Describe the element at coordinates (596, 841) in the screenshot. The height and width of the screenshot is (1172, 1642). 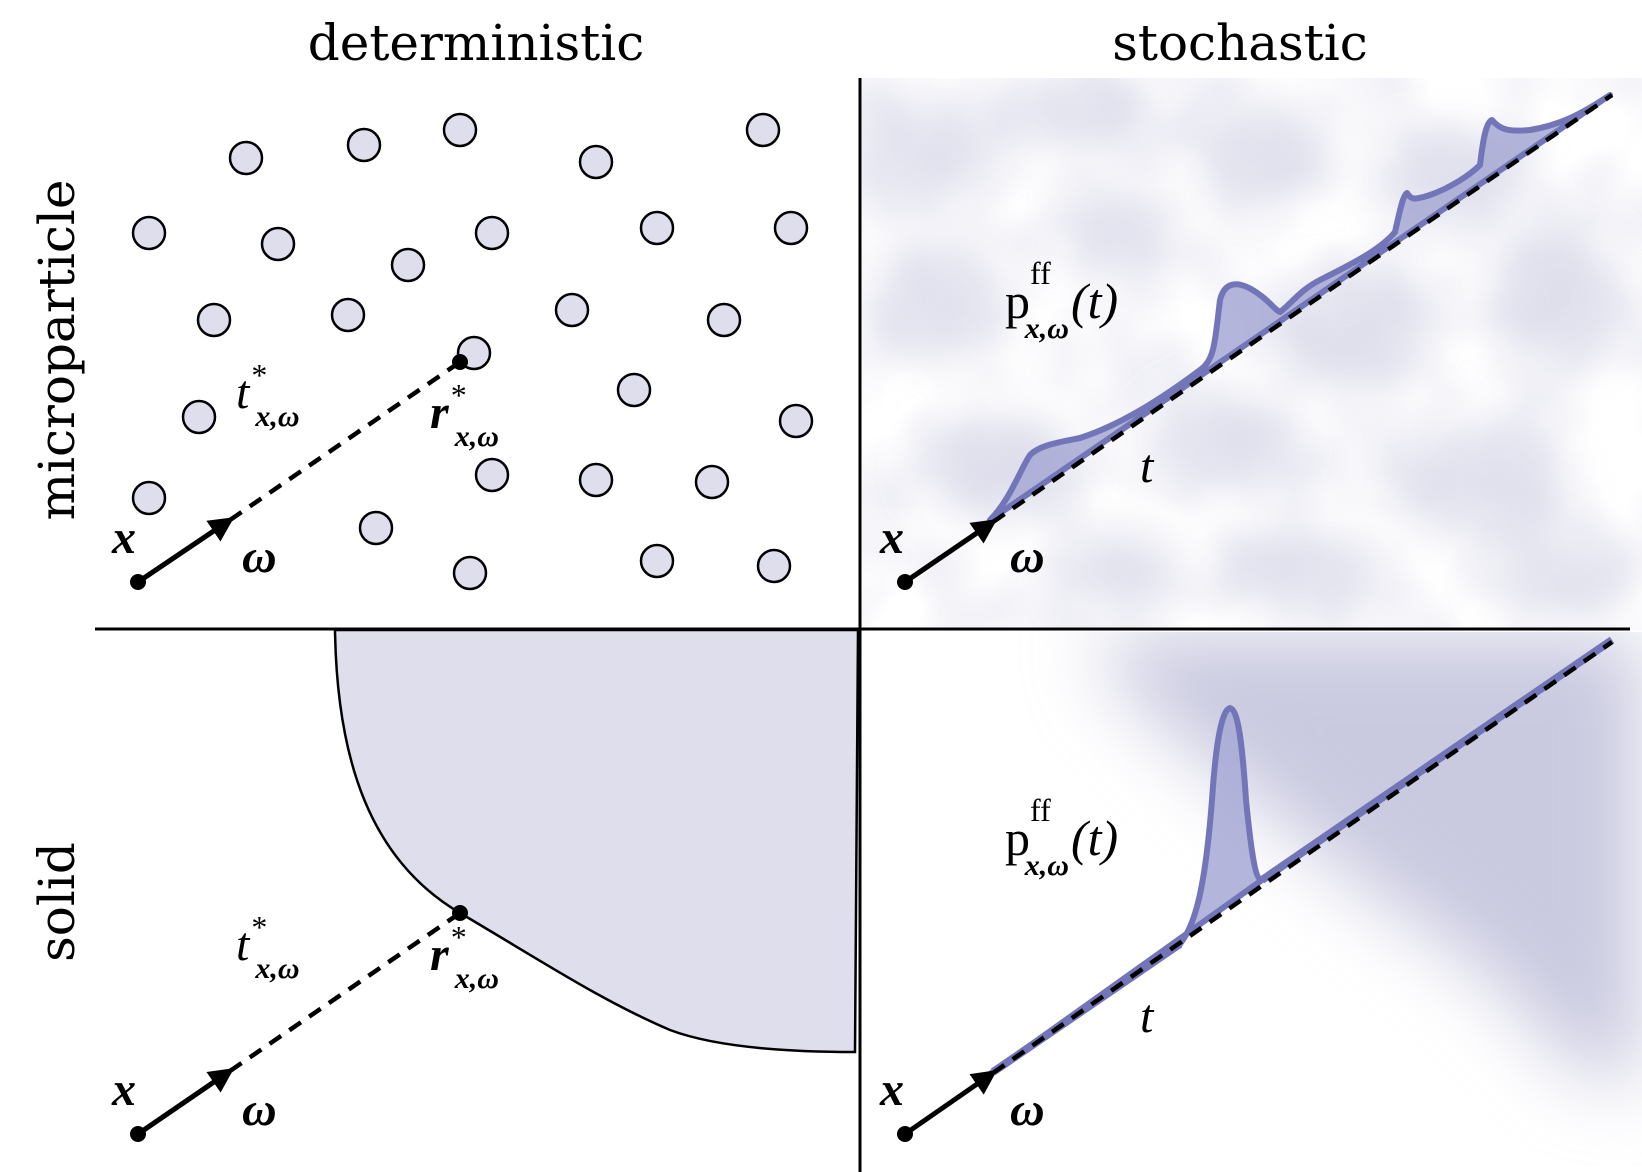
I see `solid-object` at that location.